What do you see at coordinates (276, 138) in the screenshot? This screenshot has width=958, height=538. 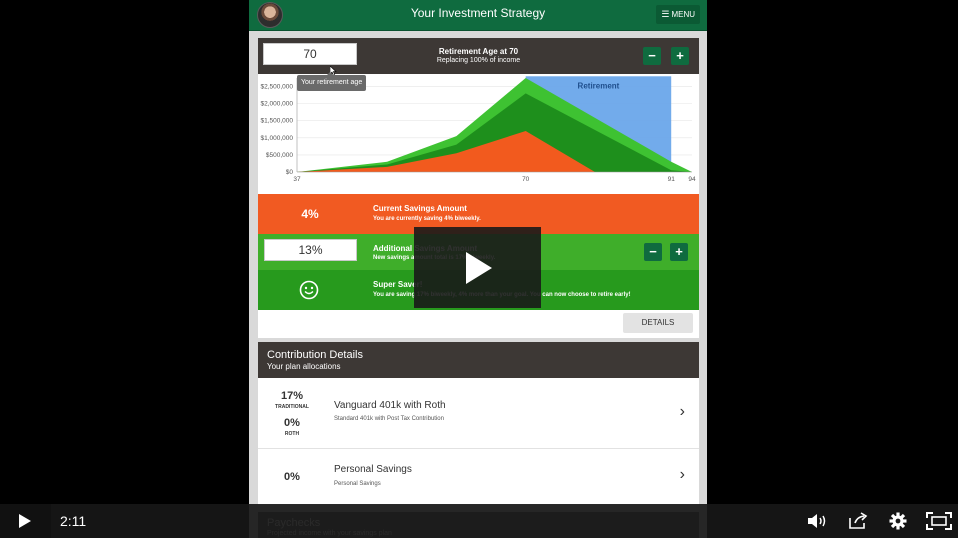 I see `chart-y-tick-label: $1,000,000` at bounding box center [276, 138].